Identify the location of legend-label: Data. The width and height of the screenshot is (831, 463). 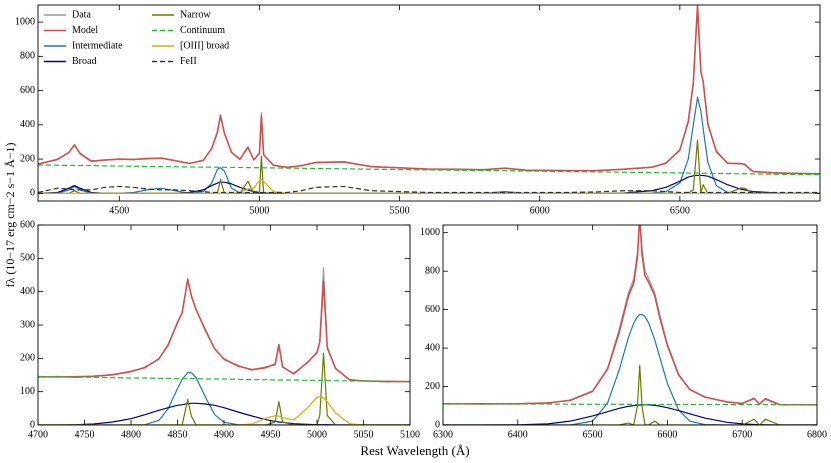
(81, 14).